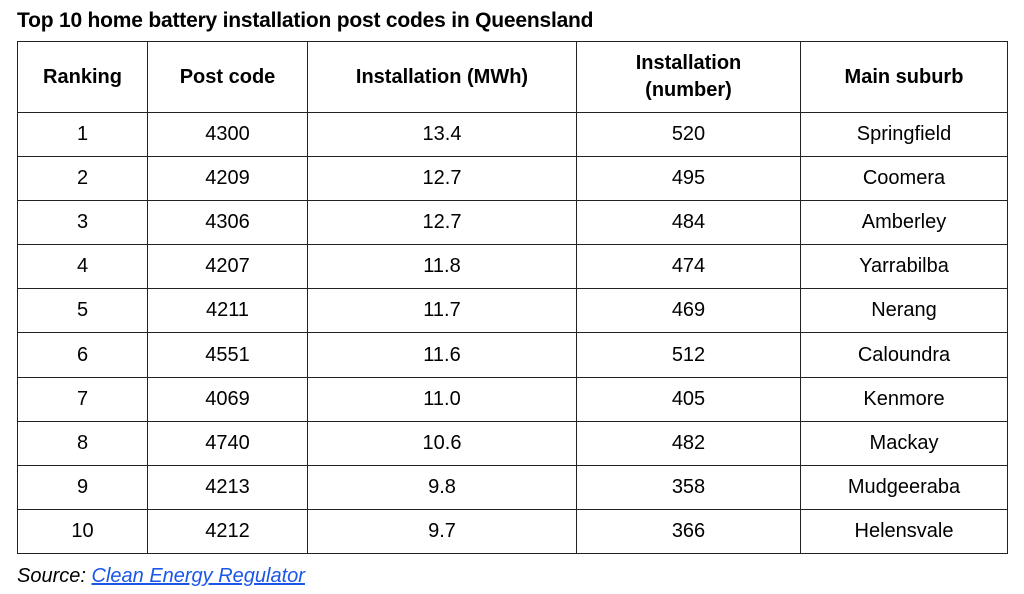 The image size is (1024, 594). Describe the element at coordinates (442, 355) in the screenshot. I see `cell-installation-mwh: 11.6` at that location.